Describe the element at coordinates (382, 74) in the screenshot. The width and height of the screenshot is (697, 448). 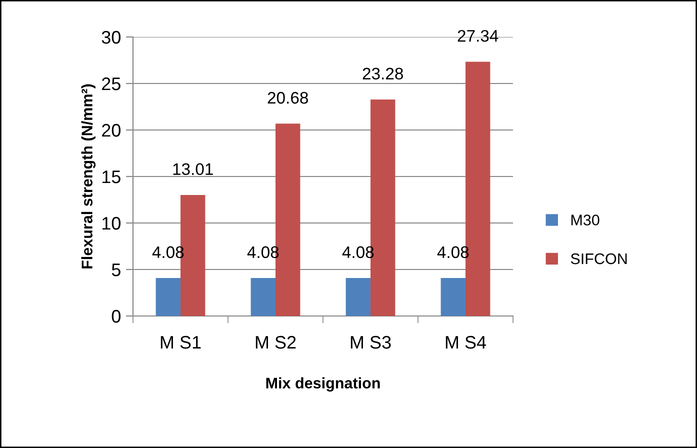
I see `data-label: 23.28` at that location.